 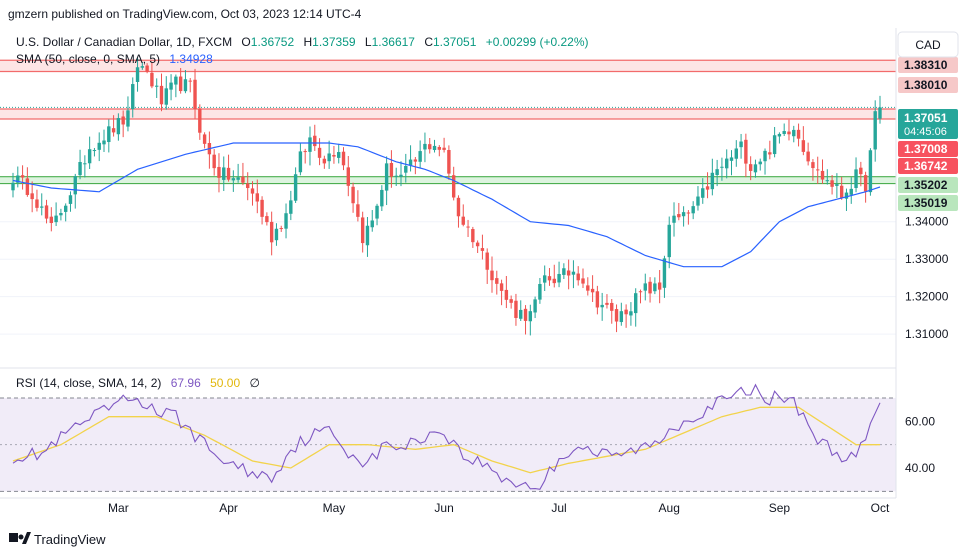 What do you see at coordinates (455, 42) in the screenshot?
I see `legend-close: 1.37051` at bounding box center [455, 42].